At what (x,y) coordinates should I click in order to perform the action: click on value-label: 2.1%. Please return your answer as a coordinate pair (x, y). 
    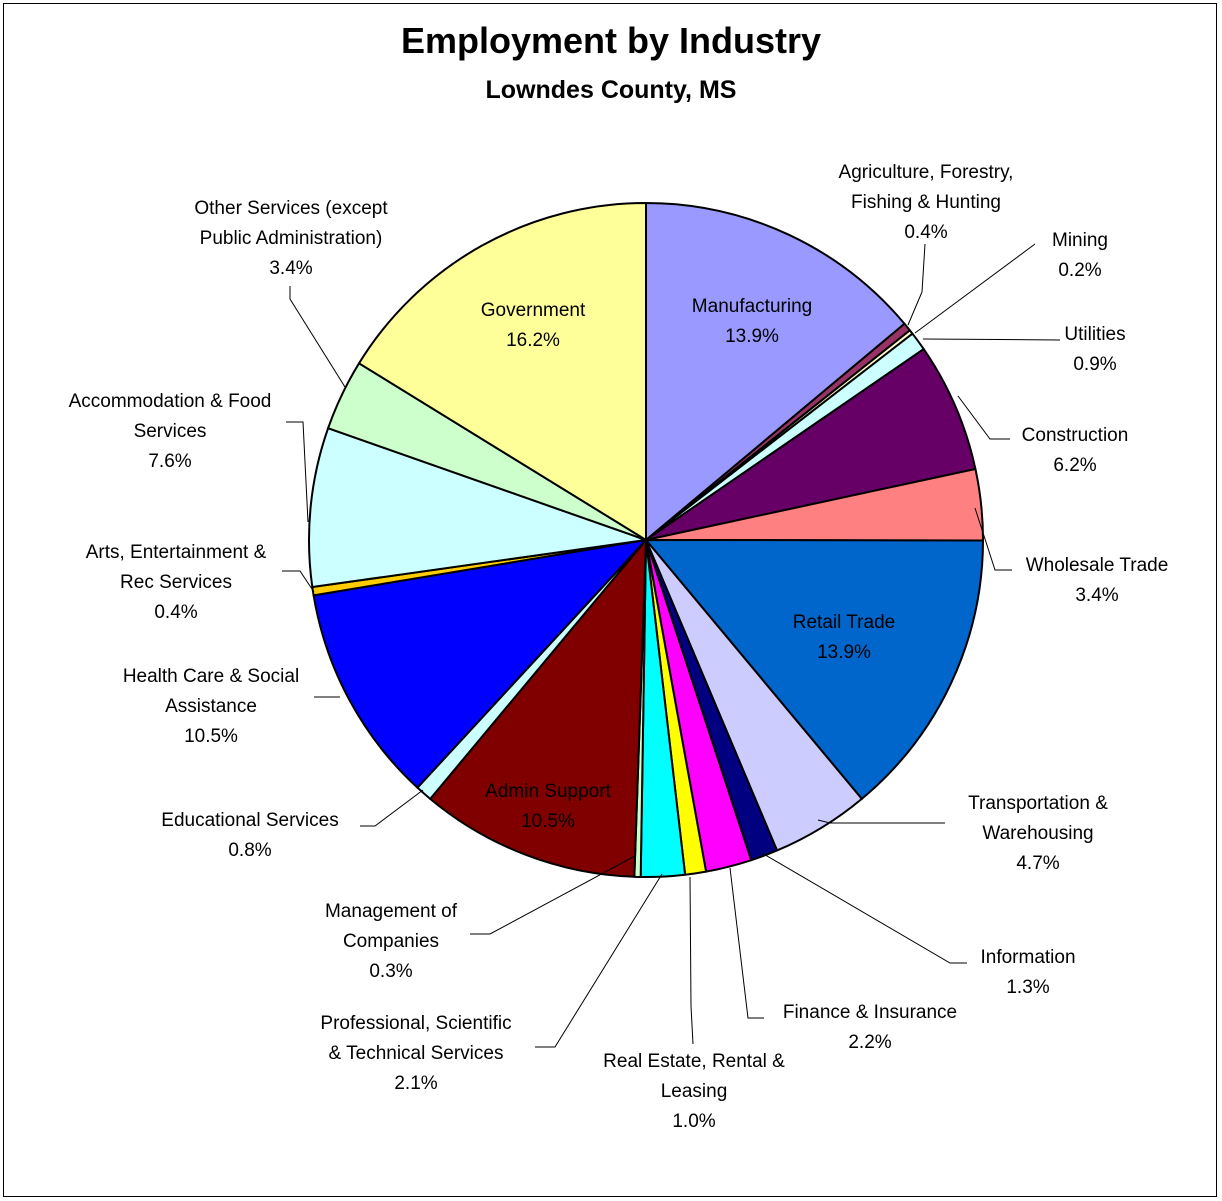
    Looking at the image, I should click on (415, 1083).